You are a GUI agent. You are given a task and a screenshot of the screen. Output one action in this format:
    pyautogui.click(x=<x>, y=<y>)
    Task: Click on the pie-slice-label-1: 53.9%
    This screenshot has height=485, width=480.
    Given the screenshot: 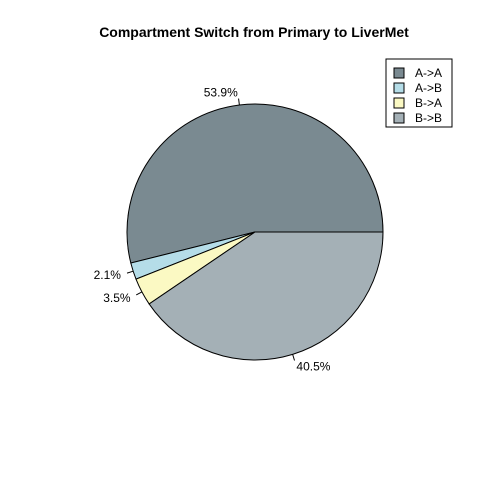 What is the action you would take?
    pyautogui.click(x=221, y=92)
    